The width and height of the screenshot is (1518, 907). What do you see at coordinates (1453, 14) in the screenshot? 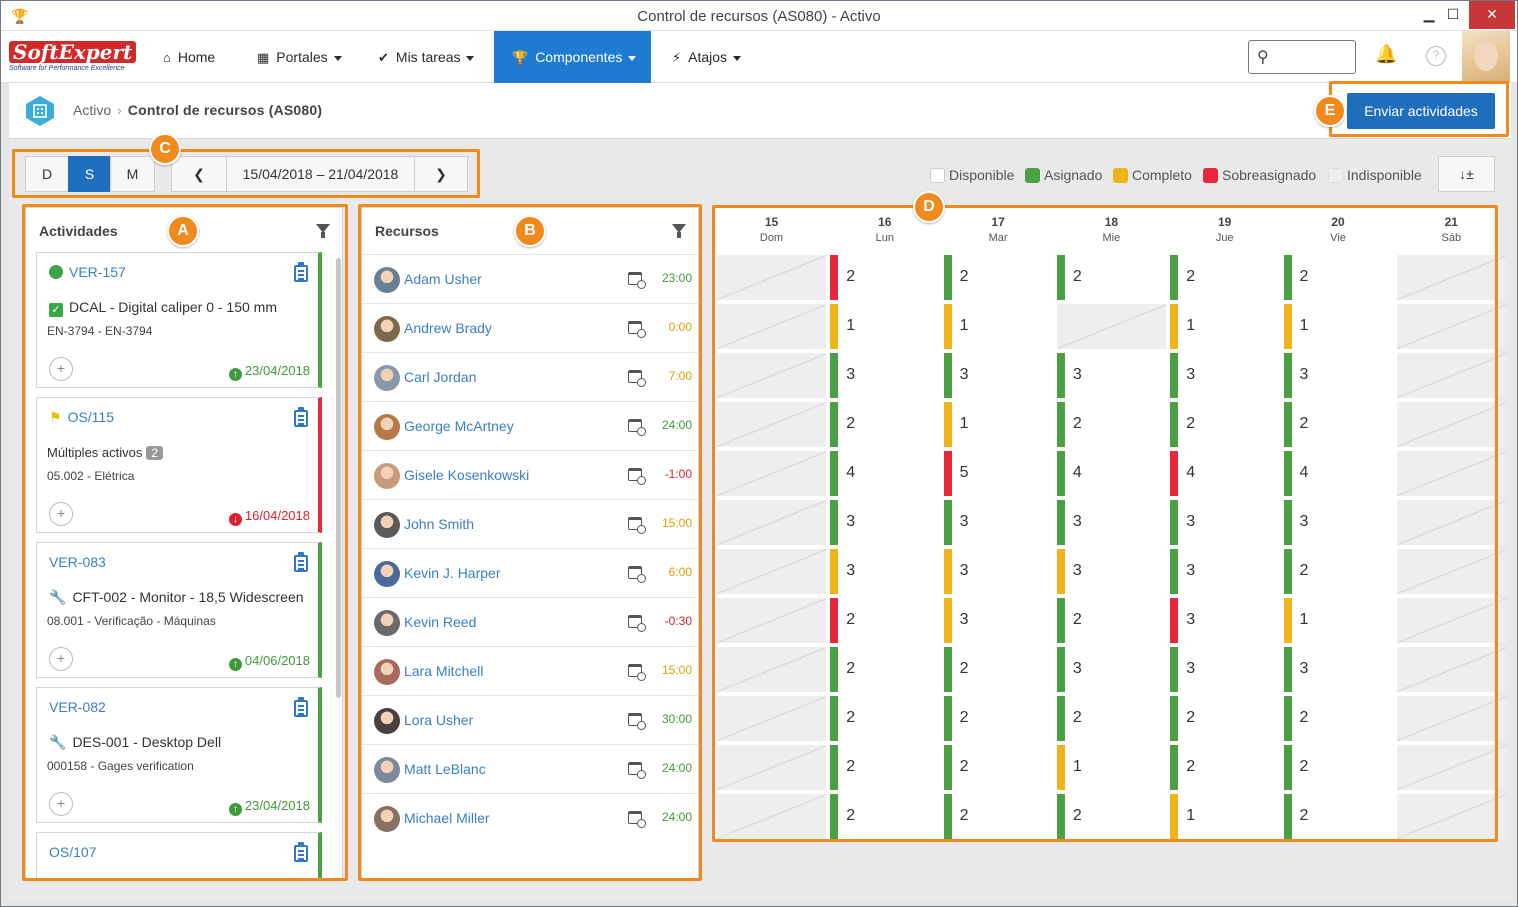
I see `maximize-button: ☐` at bounding box center [1453, 14].